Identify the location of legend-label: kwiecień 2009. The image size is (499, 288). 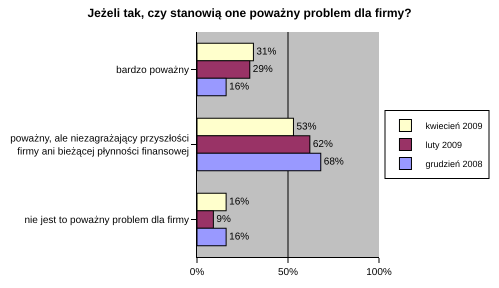
(454, 126).